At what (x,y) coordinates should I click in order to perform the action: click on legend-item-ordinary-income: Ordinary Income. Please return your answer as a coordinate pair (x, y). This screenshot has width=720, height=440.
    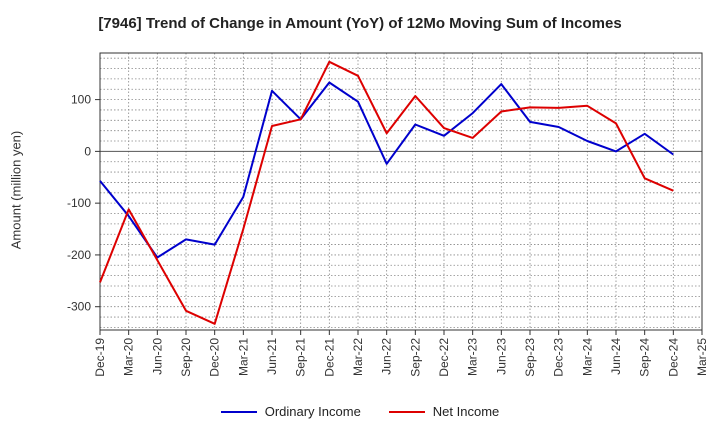
    Looking at the image, I should click on (290, 411).